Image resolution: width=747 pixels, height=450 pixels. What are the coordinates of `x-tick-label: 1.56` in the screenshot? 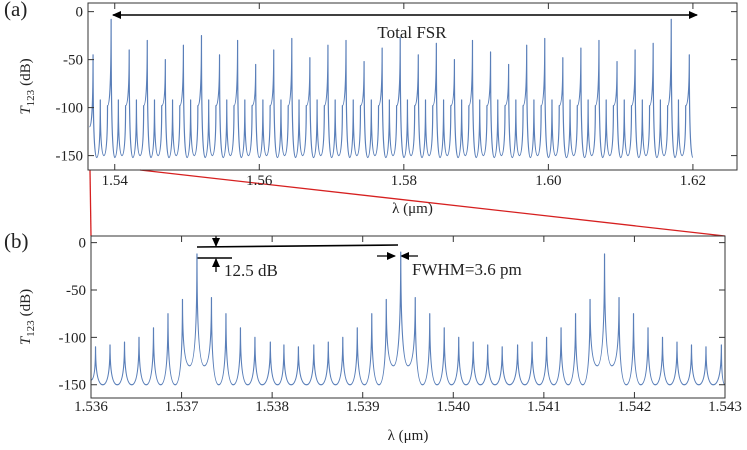 It's located at (259, 181).